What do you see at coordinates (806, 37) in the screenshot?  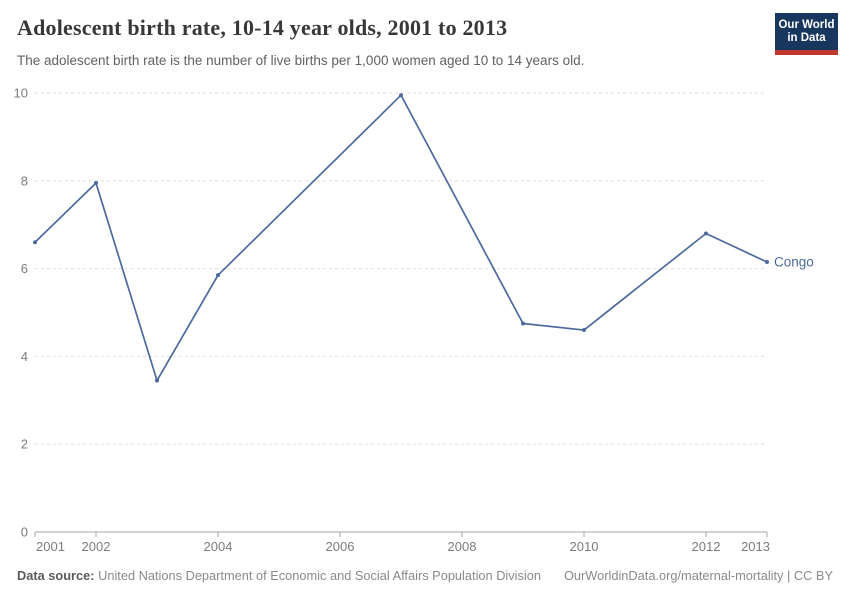 I see `owid-logo-line2: in Data` at bounding box center [806, 37].